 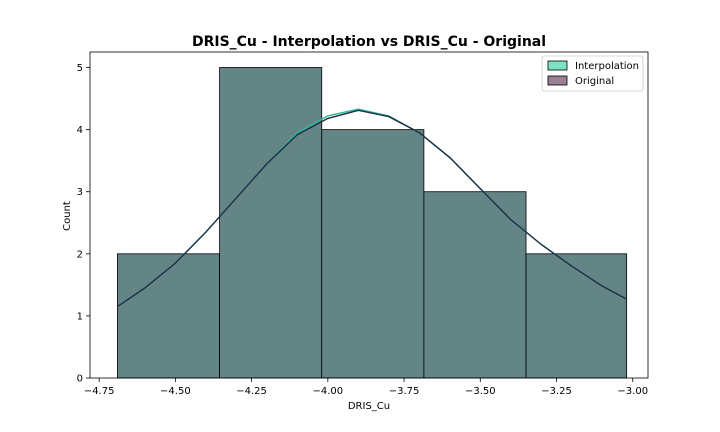 I want to click on y-tick-label: 4, so click(x=80, y=130).